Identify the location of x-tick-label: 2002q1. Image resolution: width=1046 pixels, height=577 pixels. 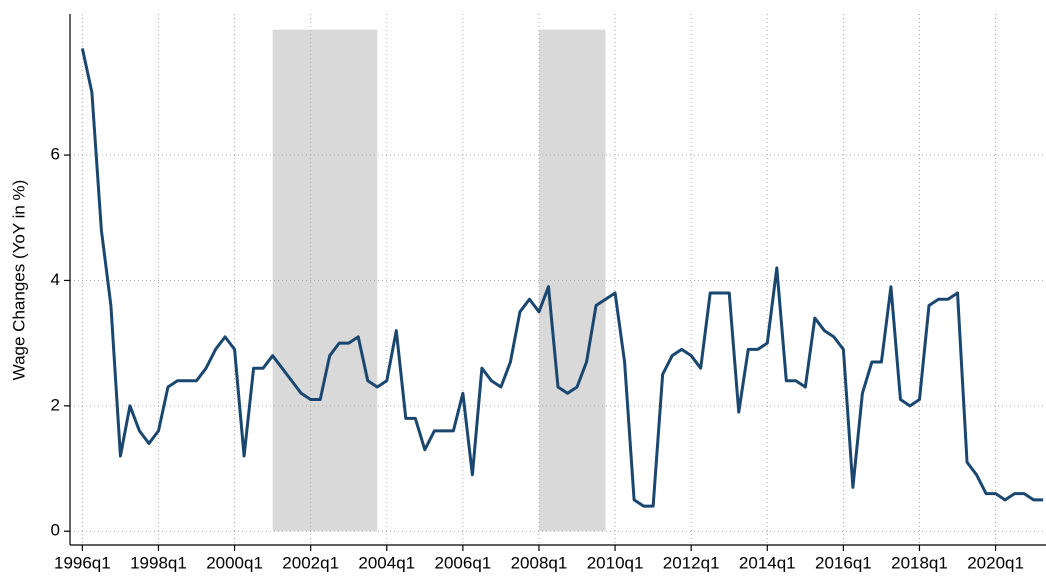
(310, 562).